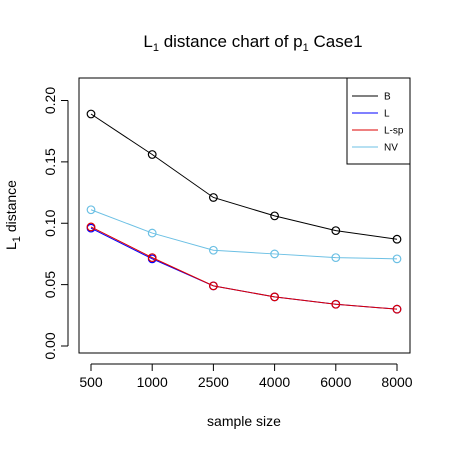 The height and width of the screenshot is (450, 450). Describe the element at coordinates (391, 148) in the screenshot. I see `legend-label: NV` at that location.